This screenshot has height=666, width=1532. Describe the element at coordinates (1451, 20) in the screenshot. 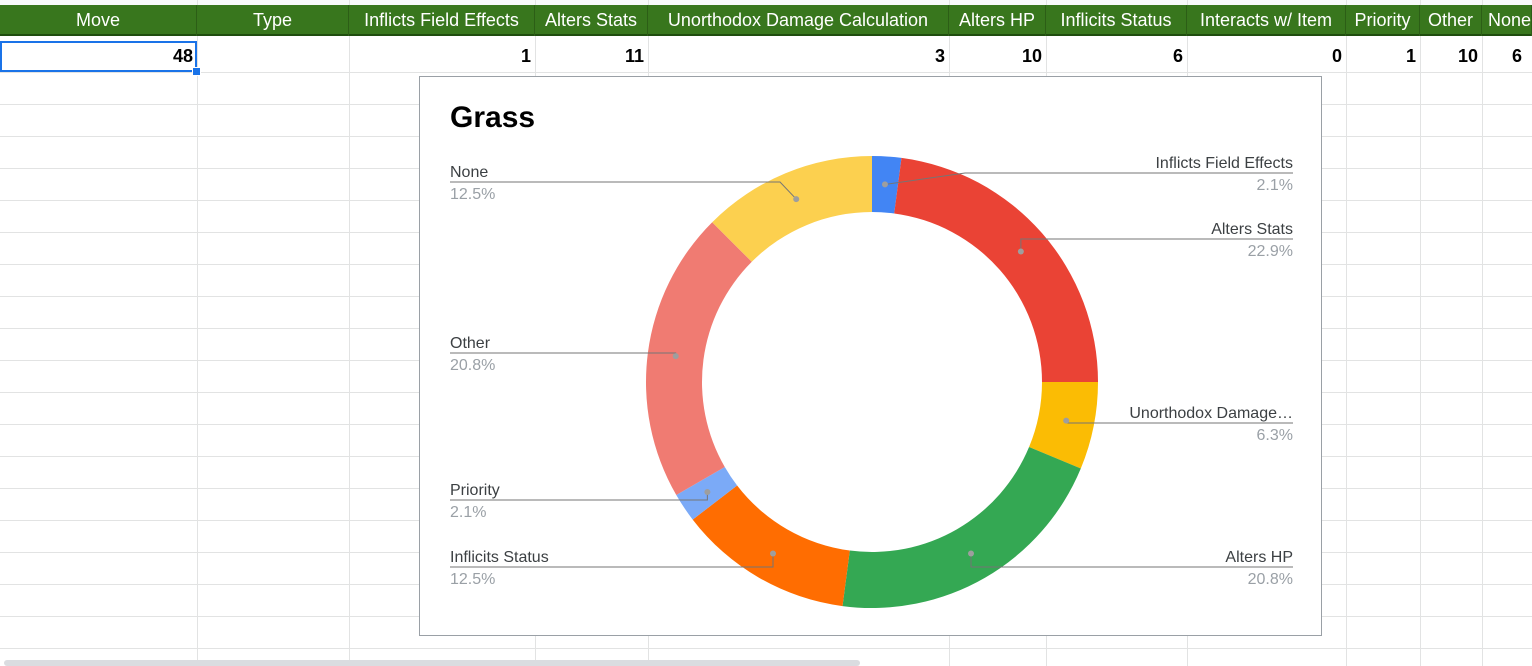

I see `header-cell: Other` at that location.